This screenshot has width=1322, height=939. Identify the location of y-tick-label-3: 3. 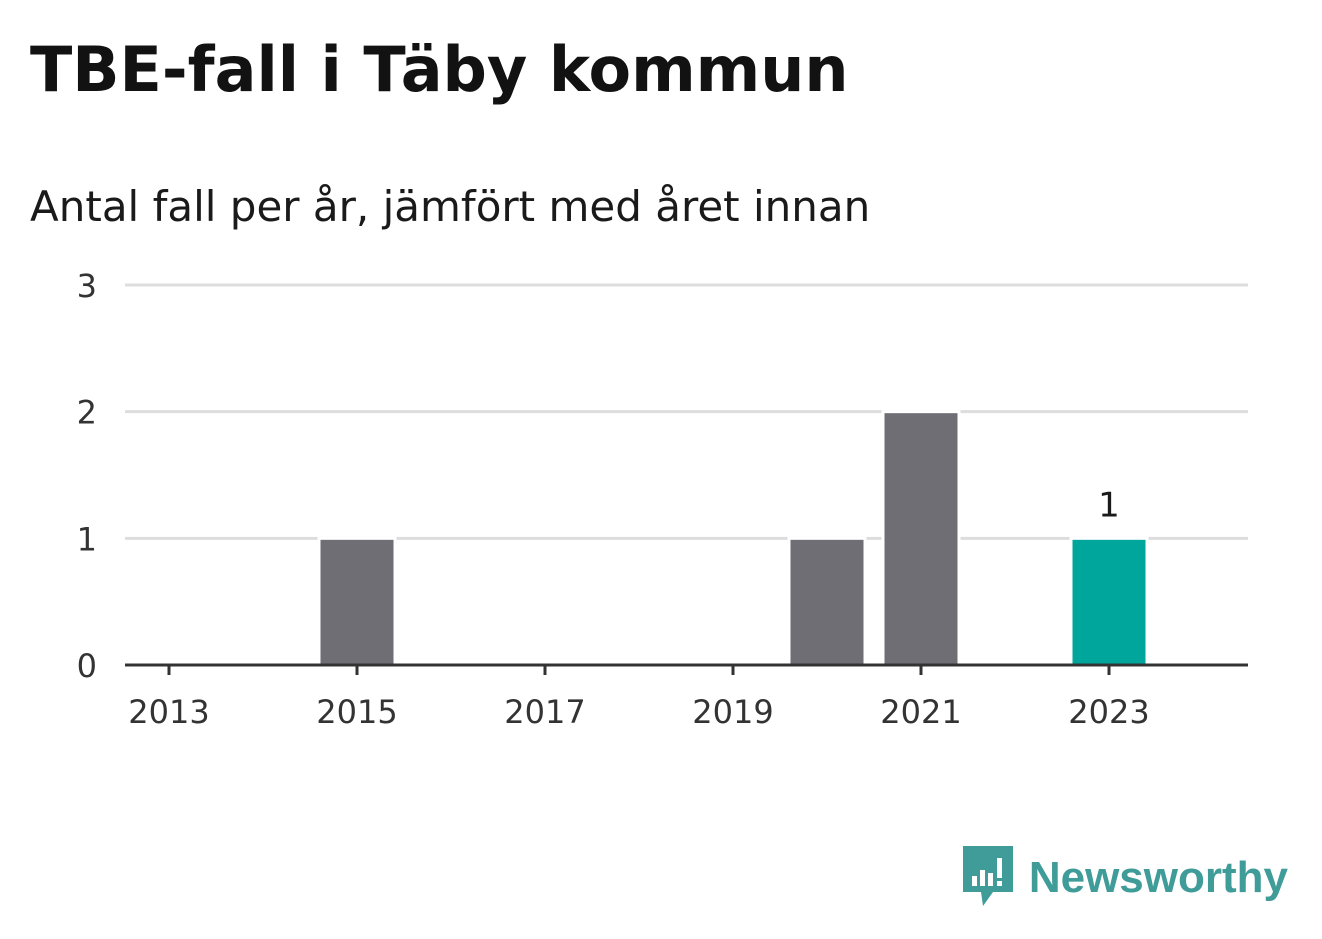
(87, 286).